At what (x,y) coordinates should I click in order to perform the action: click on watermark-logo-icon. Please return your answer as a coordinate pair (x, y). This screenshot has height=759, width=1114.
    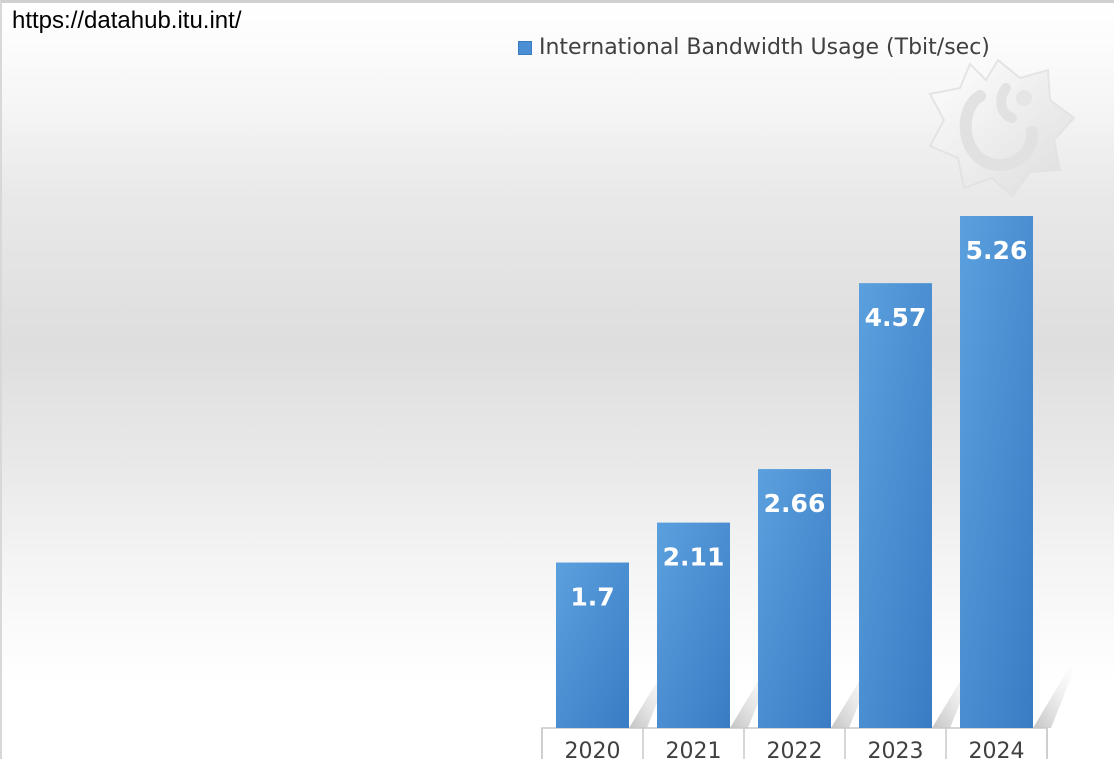
    Looking at the image, I should click on (1002, 128).